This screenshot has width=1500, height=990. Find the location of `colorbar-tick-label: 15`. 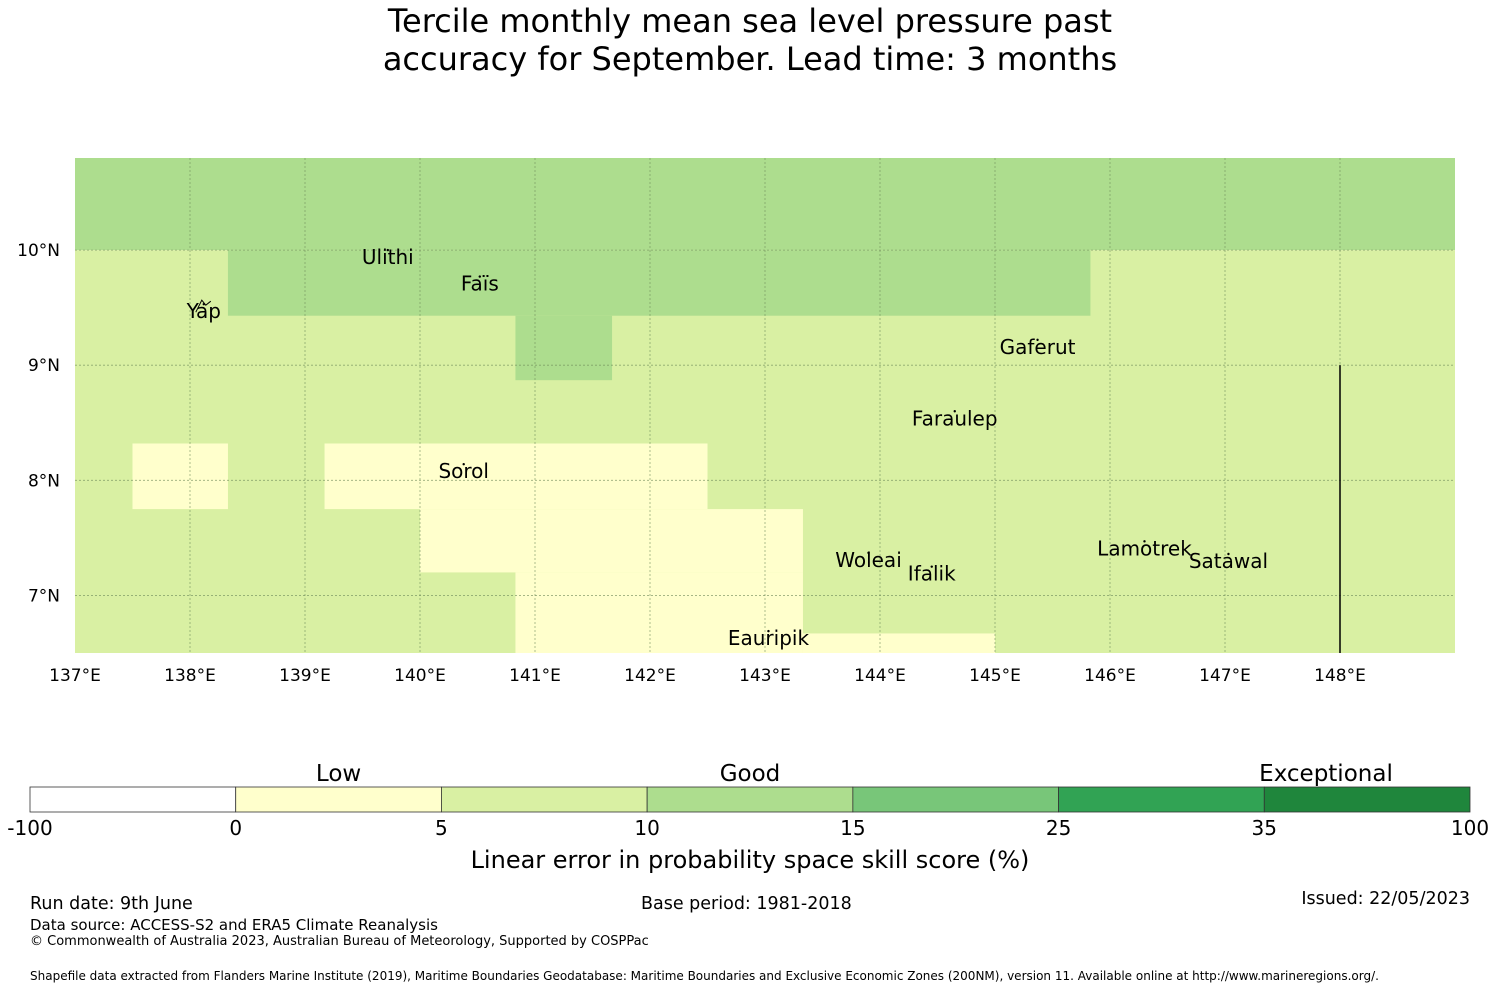

colorbar-tick-label: 15 is located at coordinates (852, 828).